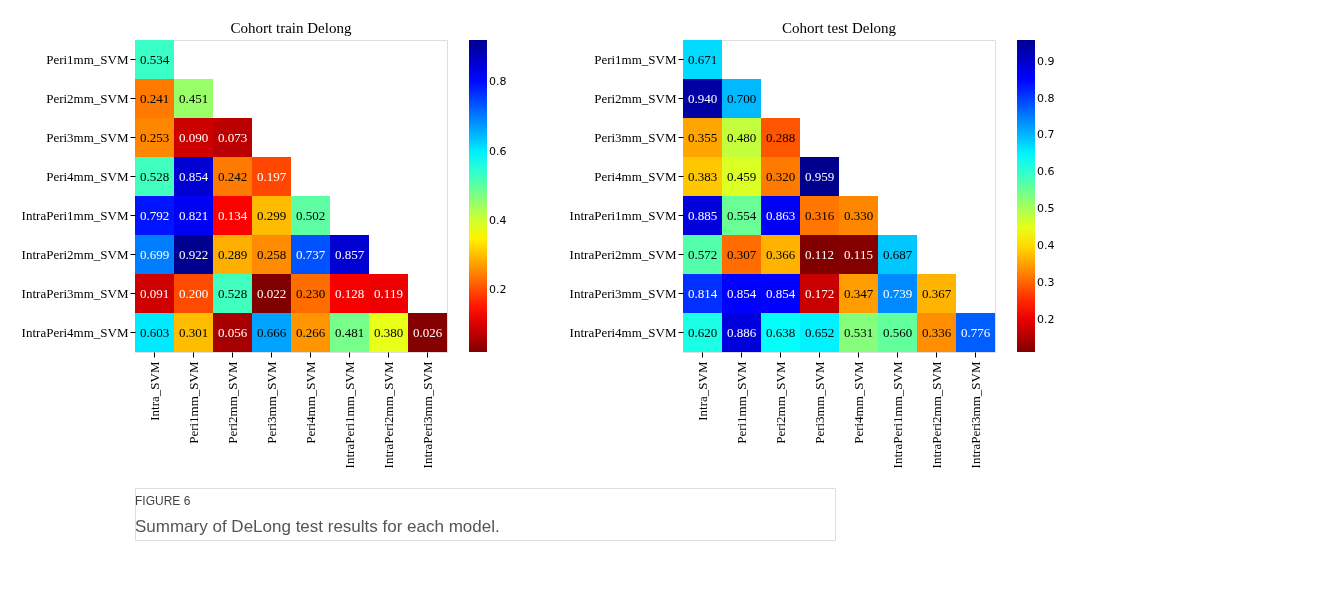  Describe the element at coordinates (858, 215) in the screenshot. I see `data-label: 0.330` at that location.